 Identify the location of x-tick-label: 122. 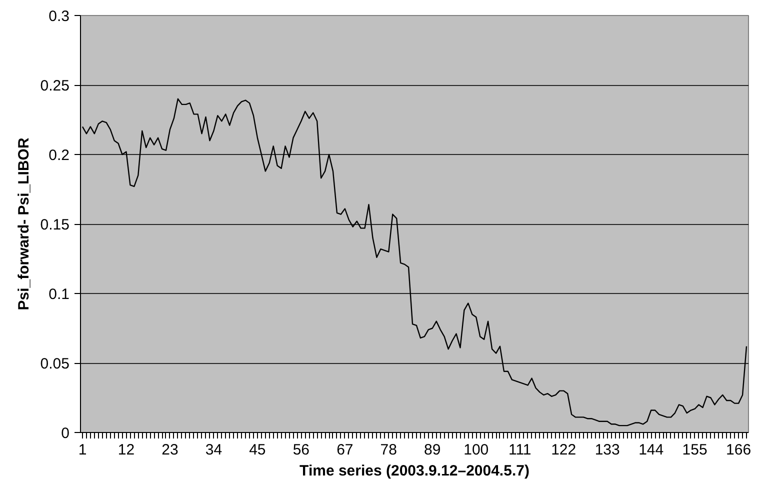
(563, 450).